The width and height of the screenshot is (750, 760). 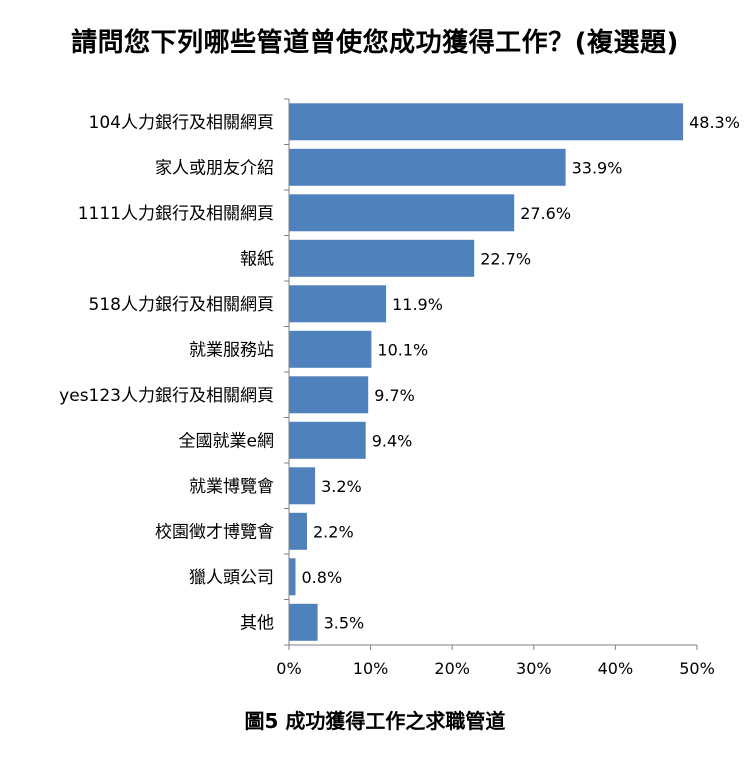 What do you see at coordinates (375, 43) in the screenshot?
I see `chart-title: 請問您下列哪些管道曾使您成功獲得工作？(複選題)` at bounding box center [375, 43].